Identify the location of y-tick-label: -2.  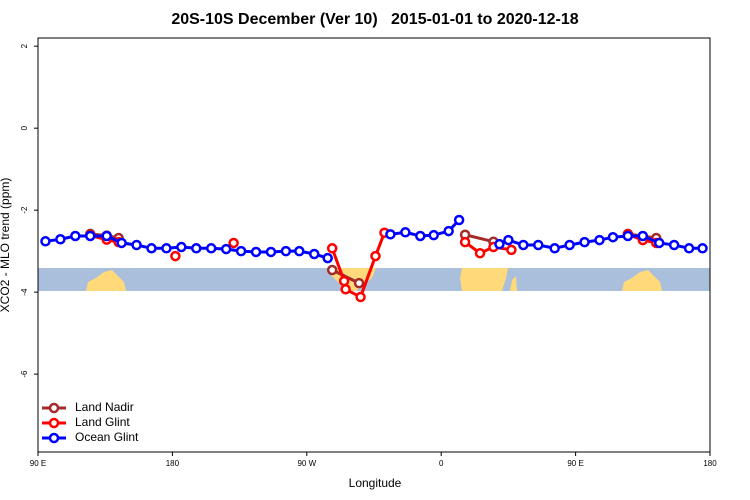
(24, 210).